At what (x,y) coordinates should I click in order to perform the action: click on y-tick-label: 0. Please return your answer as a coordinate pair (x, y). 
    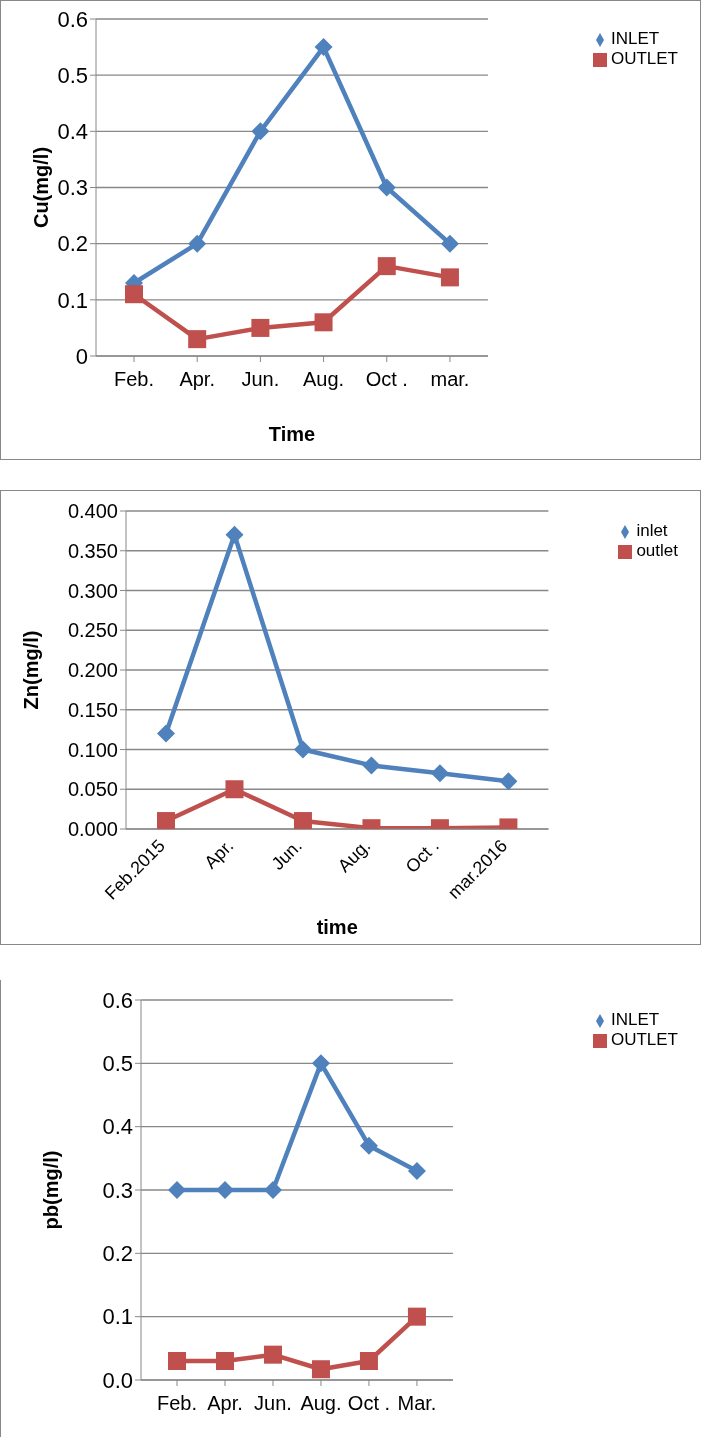
    Looking at the image, I should click on (81, 356).